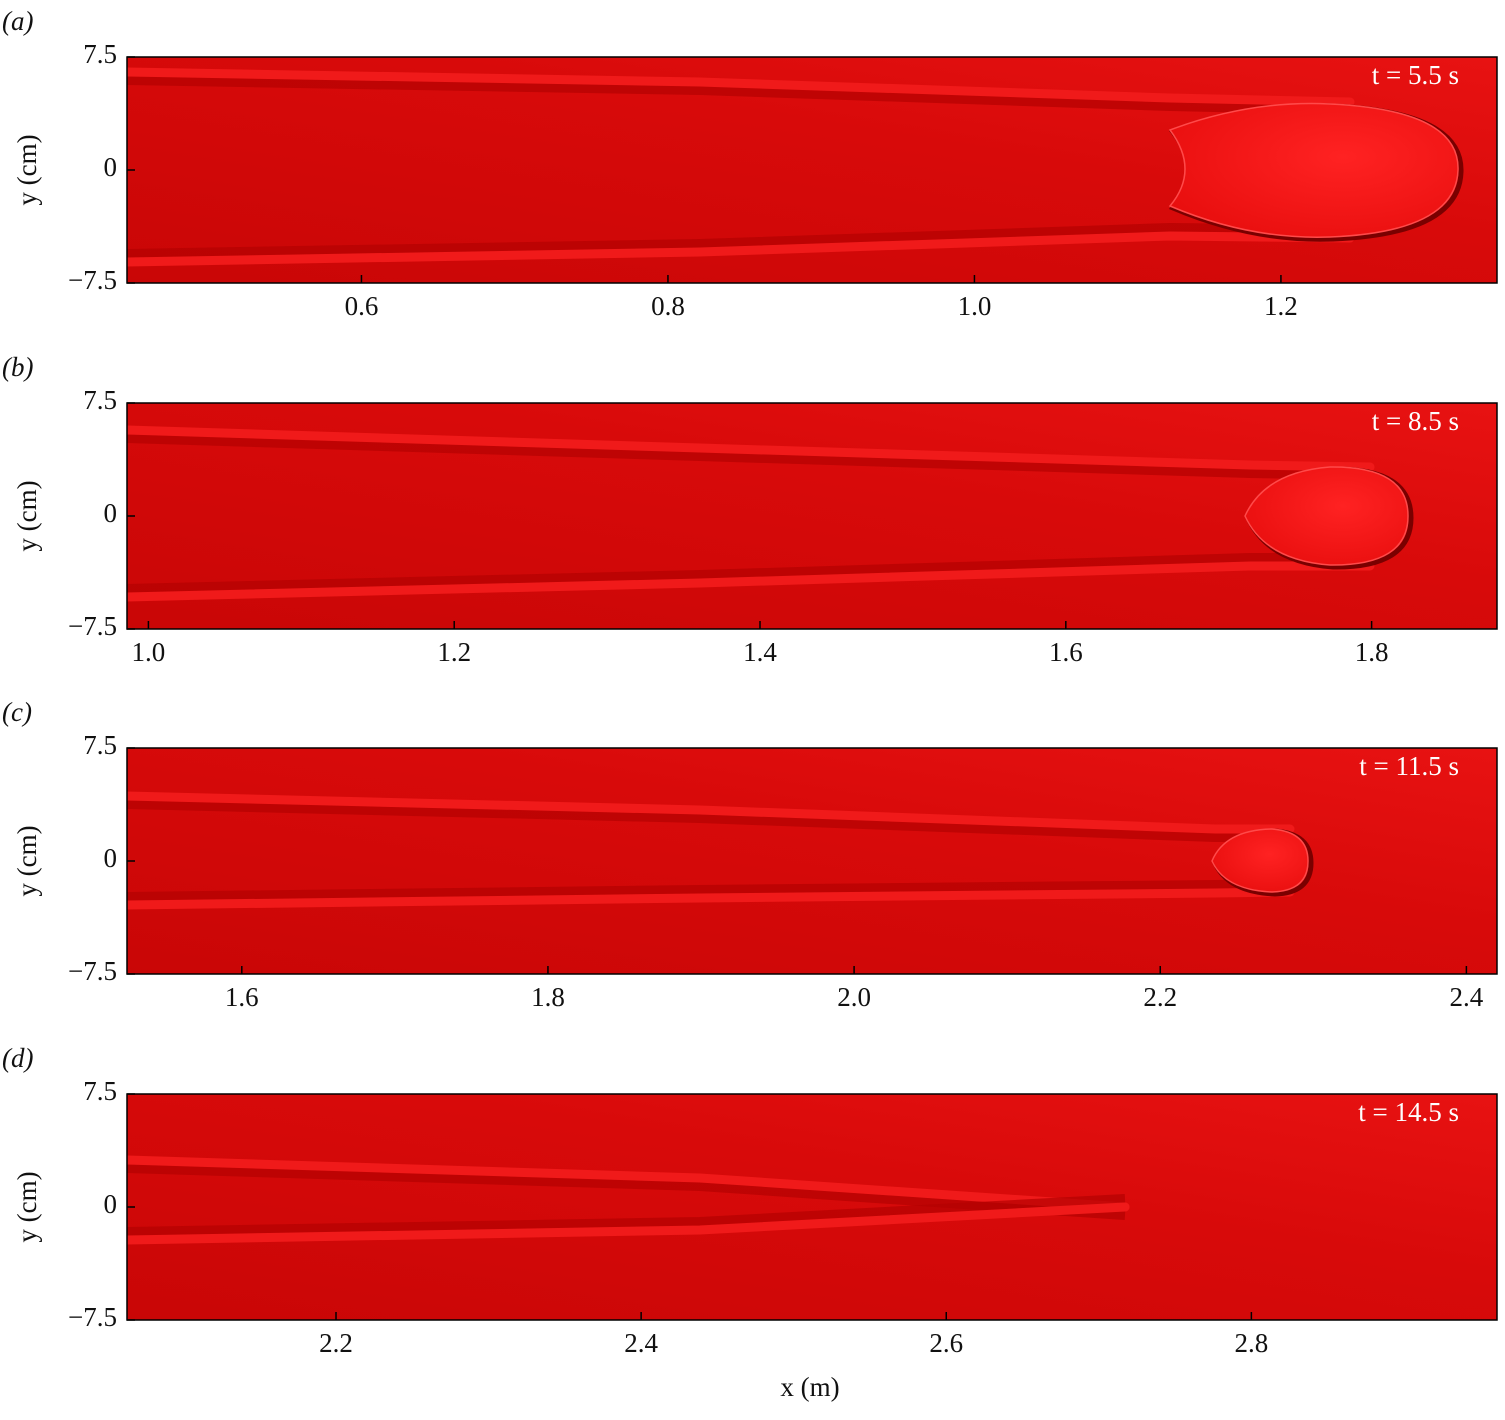 This screenshot has height=1420, width=1505. Describe the element at coordinates (809, 1387) in the screenshot. I see `x-axis-label: x (m)` at that location.